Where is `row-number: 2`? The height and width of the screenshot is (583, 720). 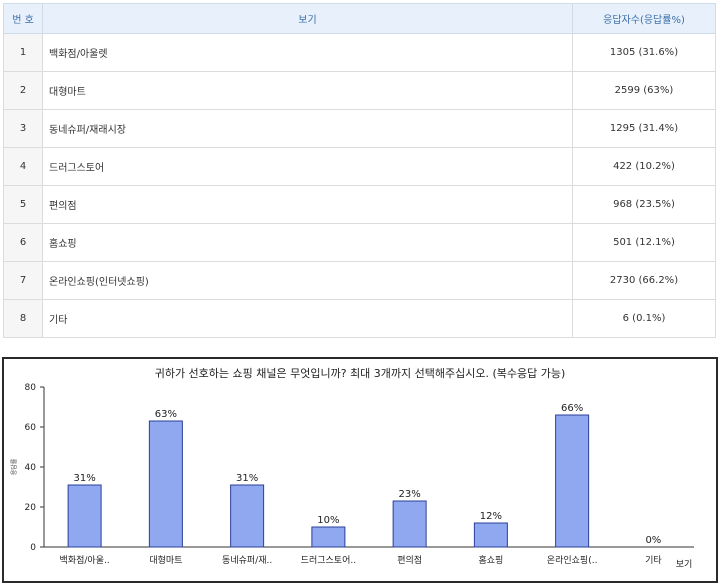 row-number: 2 is located at coordinates (23, 90).